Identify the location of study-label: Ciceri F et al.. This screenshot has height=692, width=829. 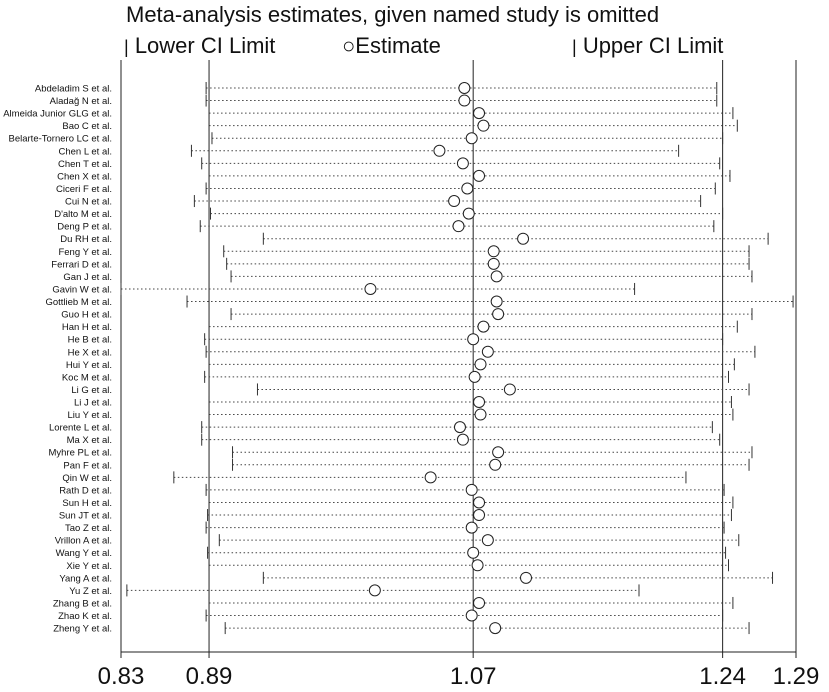
(84, 189).